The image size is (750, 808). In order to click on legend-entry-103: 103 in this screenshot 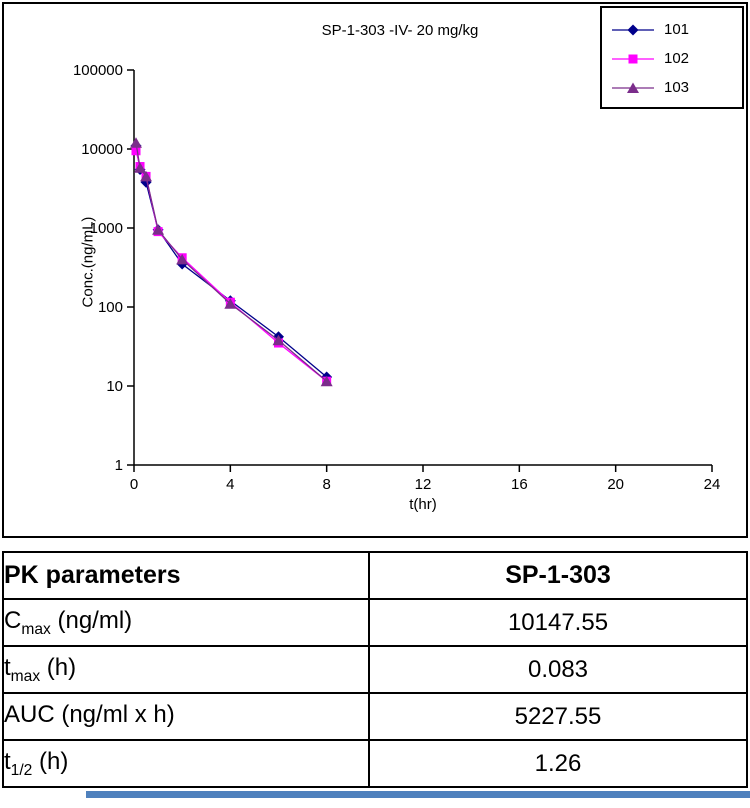, I will do `click(672, 87)`.